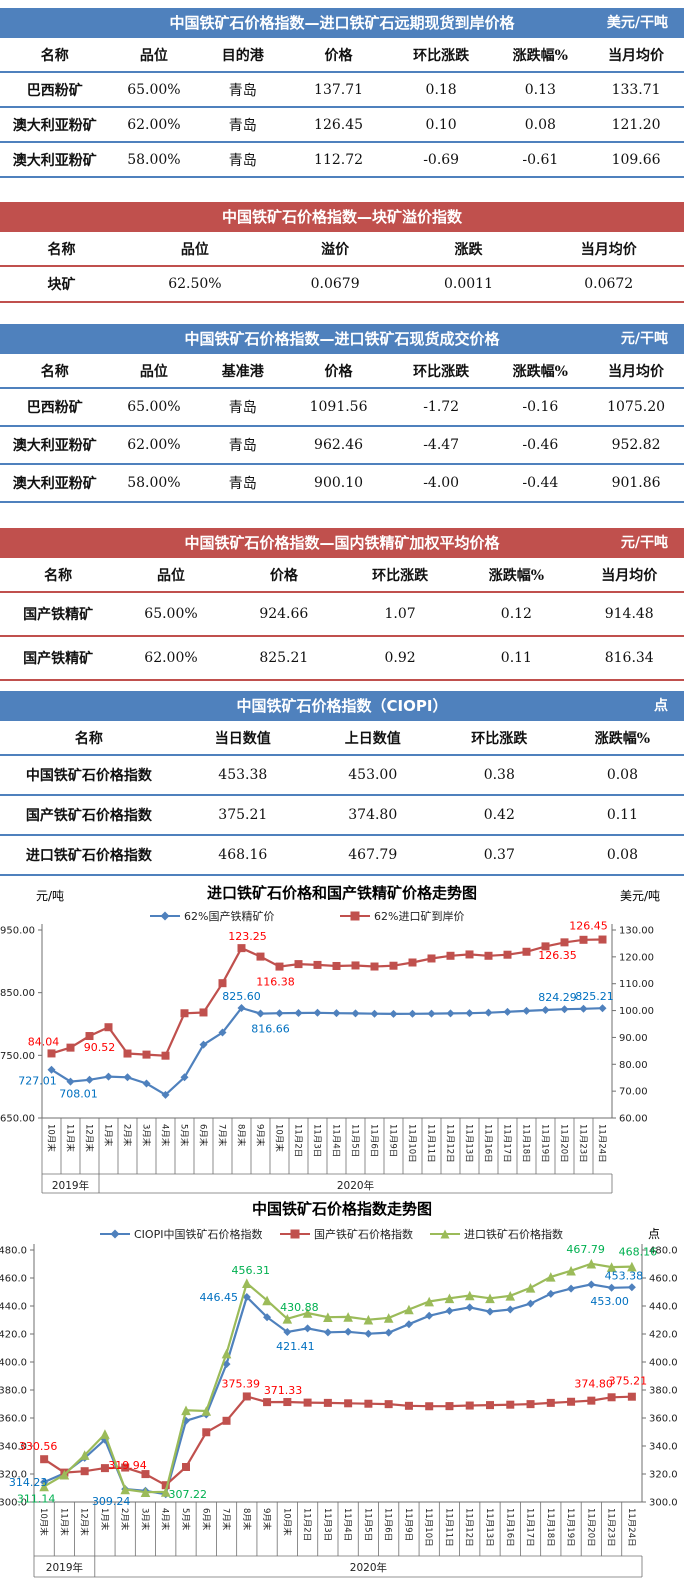 This screenshot has height=1582, width=684. Describe the element at coordinates (663, 1503) in the screenshot. I see `right-axis-tick: 300.0` at that location.